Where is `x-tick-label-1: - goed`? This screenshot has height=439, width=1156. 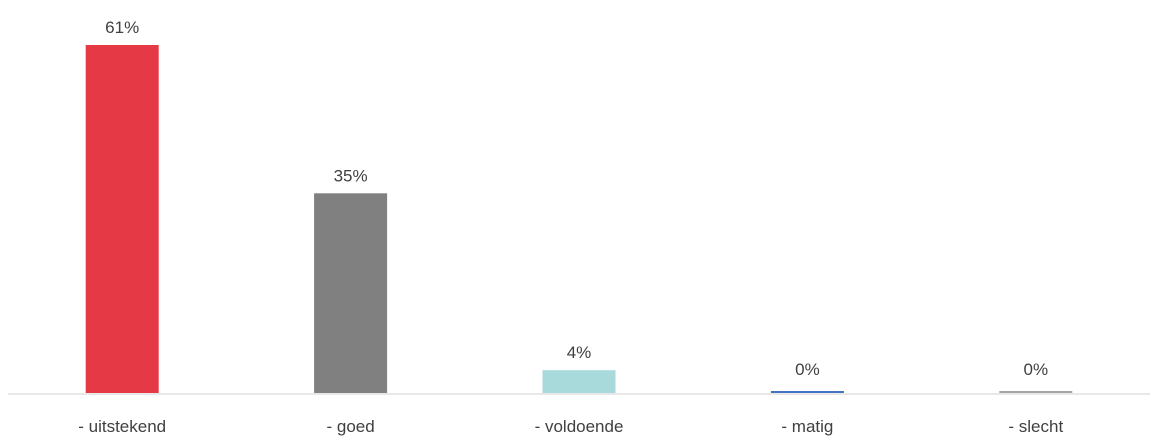
x-tick-label-1: - goed is located at coordinates (350, 426).